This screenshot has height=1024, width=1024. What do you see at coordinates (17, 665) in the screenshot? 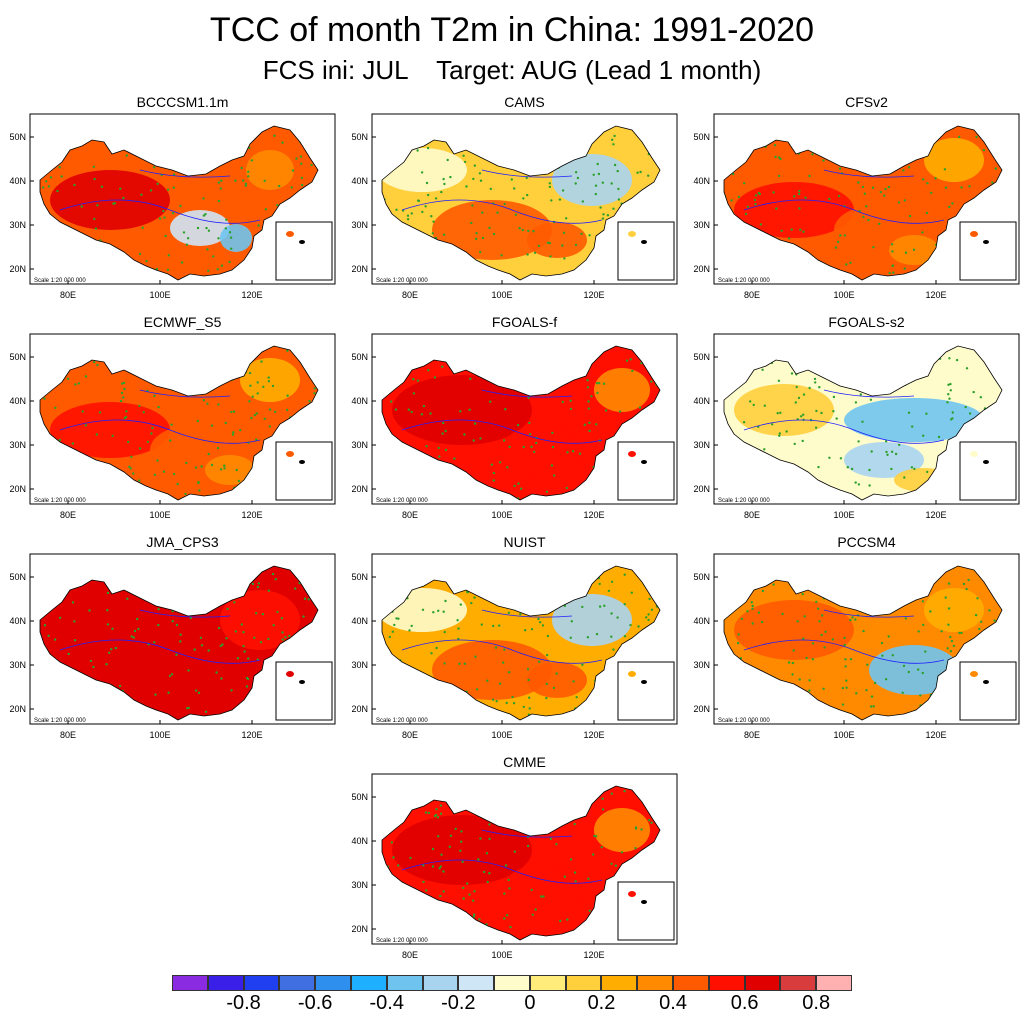
I see `lat-tick-label: 30N` at bounding box center [17, 665].